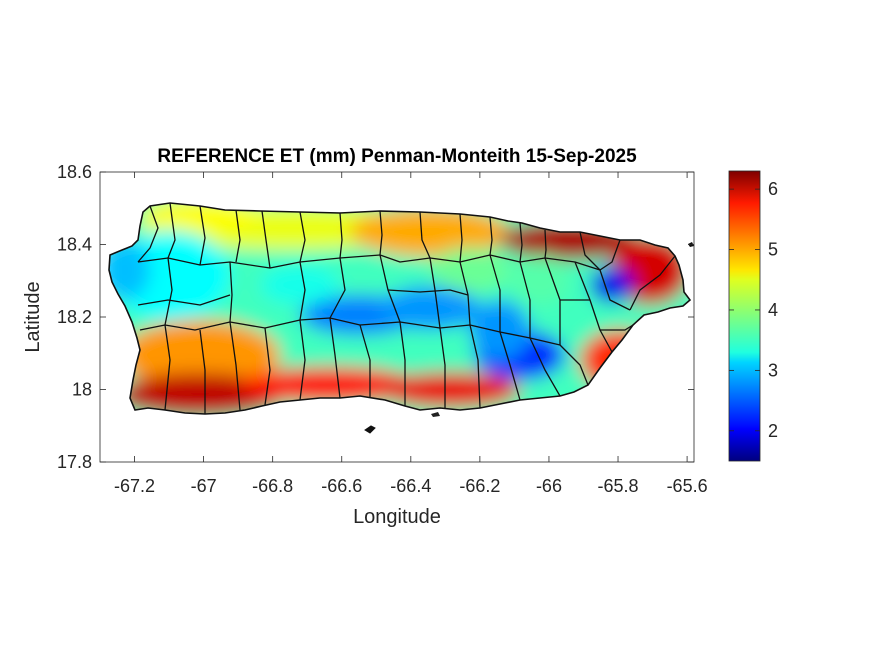 This screenshot has width=875, height=656. I want to click on x-tick-label: -66.8, so click(272, 486).